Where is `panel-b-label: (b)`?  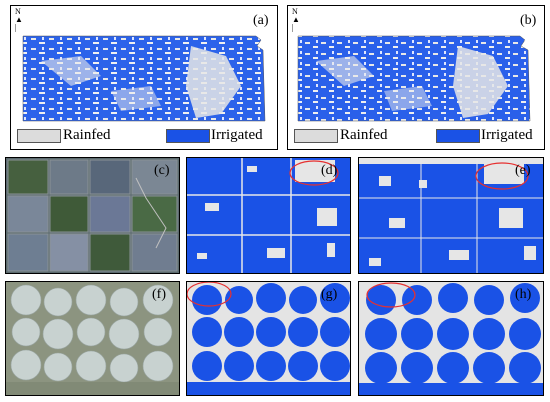
panel-b-label: (b) is located at coordinates (528, 20).